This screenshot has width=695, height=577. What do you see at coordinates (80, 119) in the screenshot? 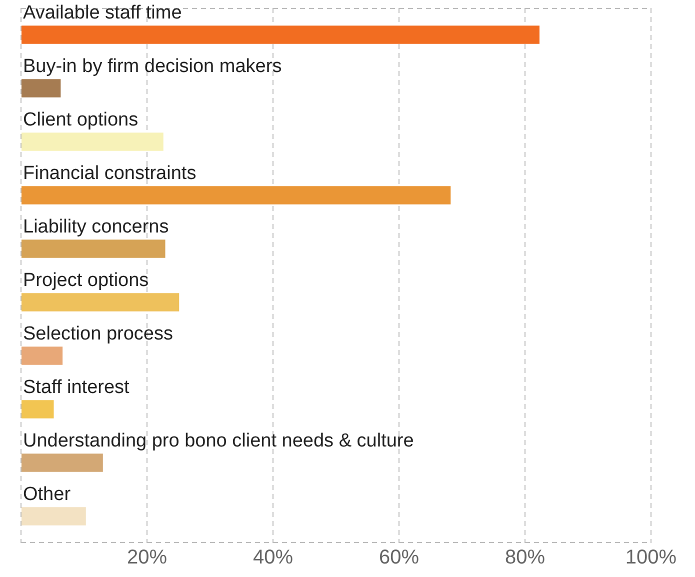
I see `y-tick-label: Client options` at bounding box center [80, 119].